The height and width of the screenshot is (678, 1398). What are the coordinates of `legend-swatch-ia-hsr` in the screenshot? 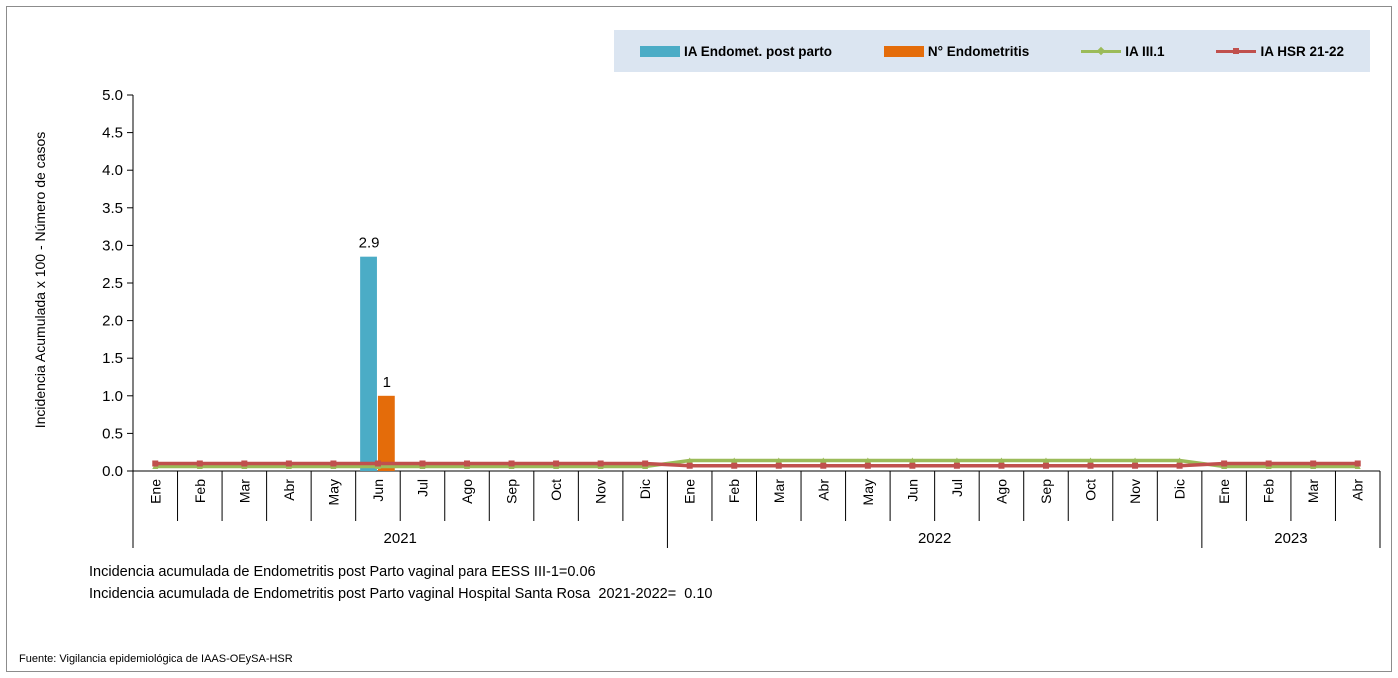 It's located at (1236, 50).